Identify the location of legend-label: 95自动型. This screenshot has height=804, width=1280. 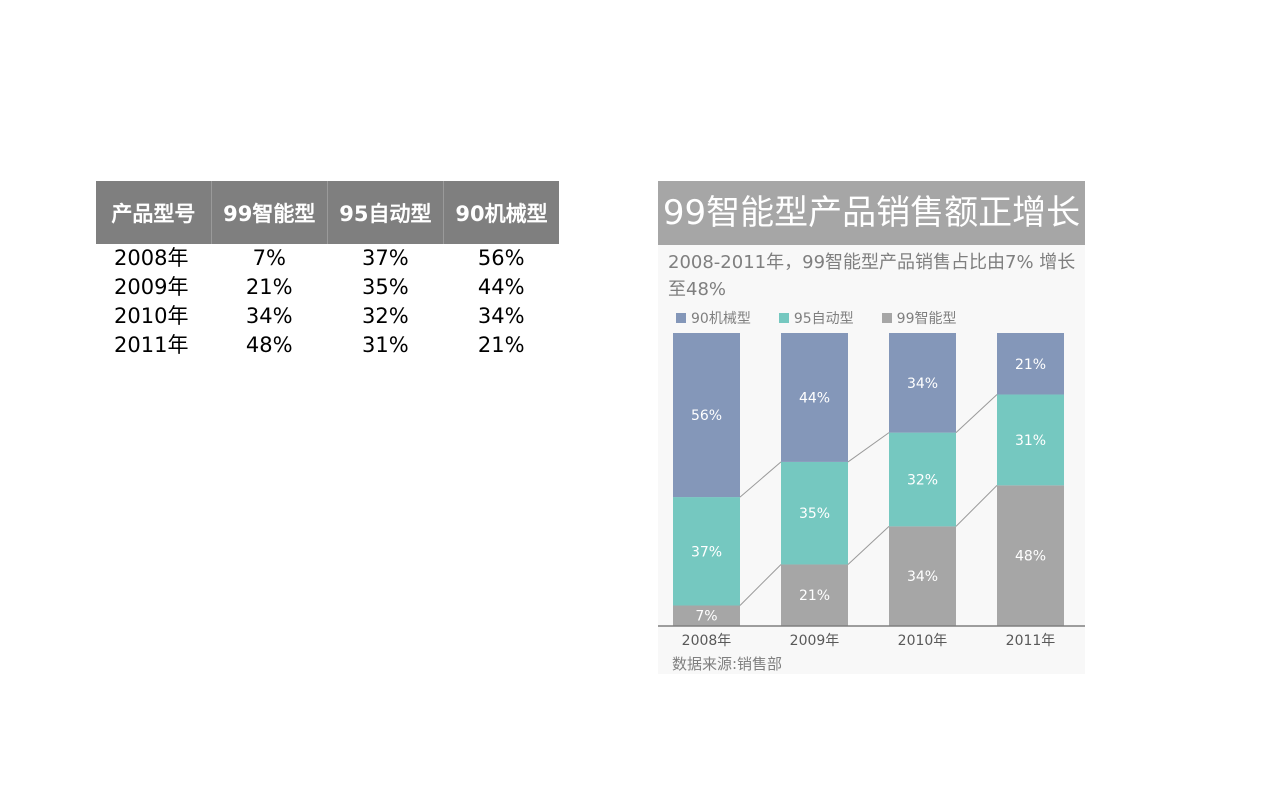
(823, 319).